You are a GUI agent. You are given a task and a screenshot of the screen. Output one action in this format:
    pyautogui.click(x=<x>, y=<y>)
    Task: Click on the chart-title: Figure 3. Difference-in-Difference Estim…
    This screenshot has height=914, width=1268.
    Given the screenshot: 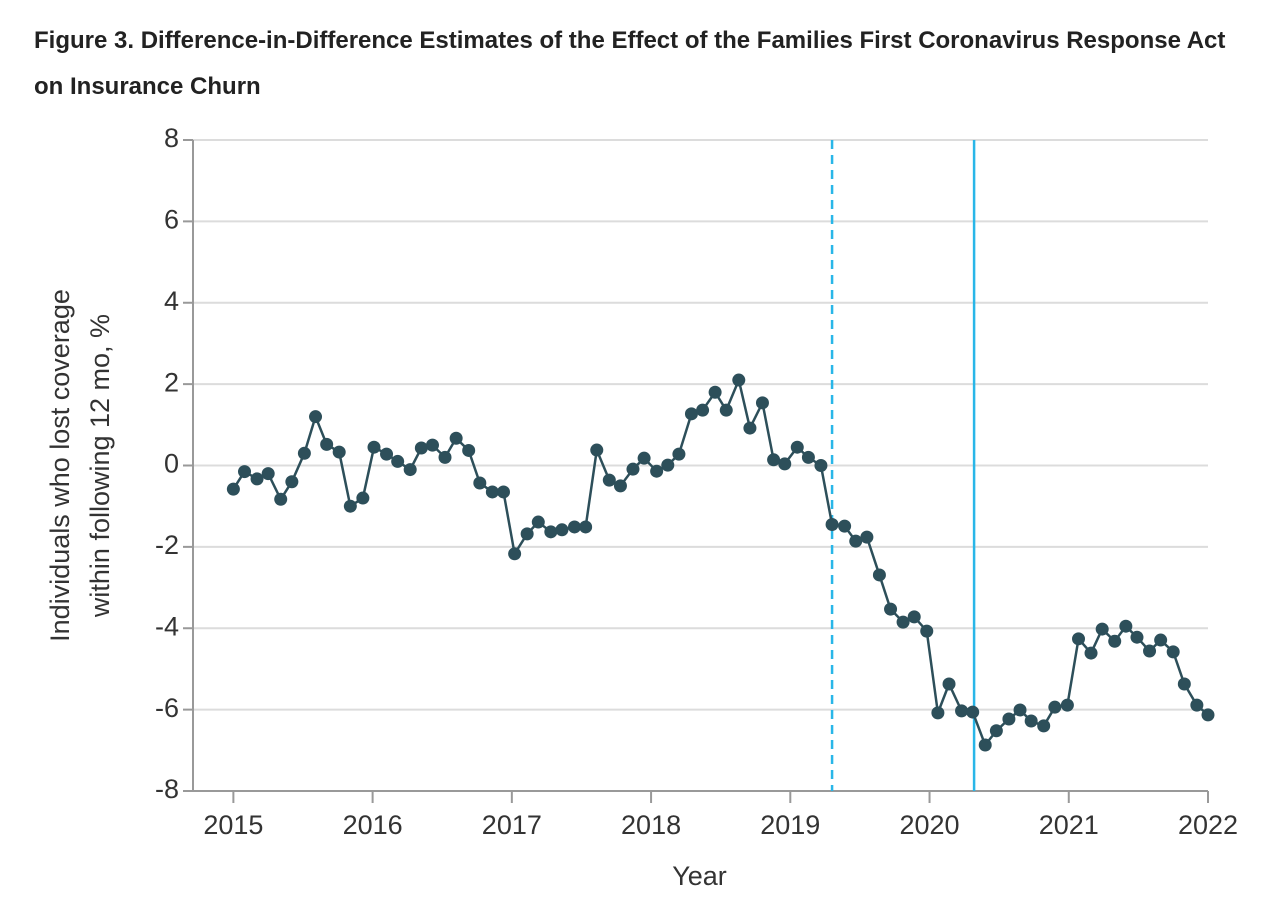 What is the action you would take?
    pyautogui.click(x=630, y=63)
    